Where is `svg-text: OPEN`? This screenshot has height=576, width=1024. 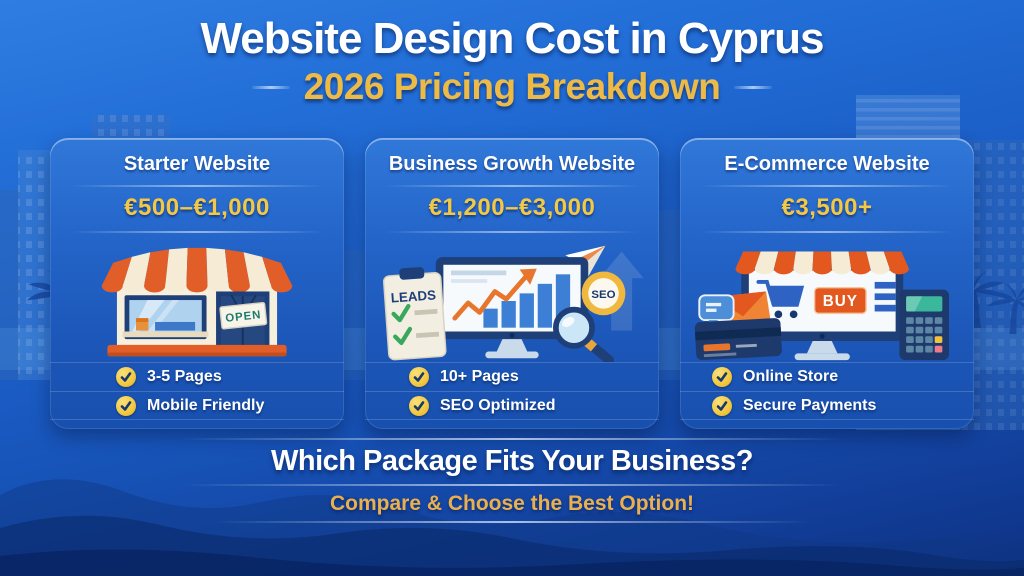
svg-text: OPEN is located at coordinates (243, 317).